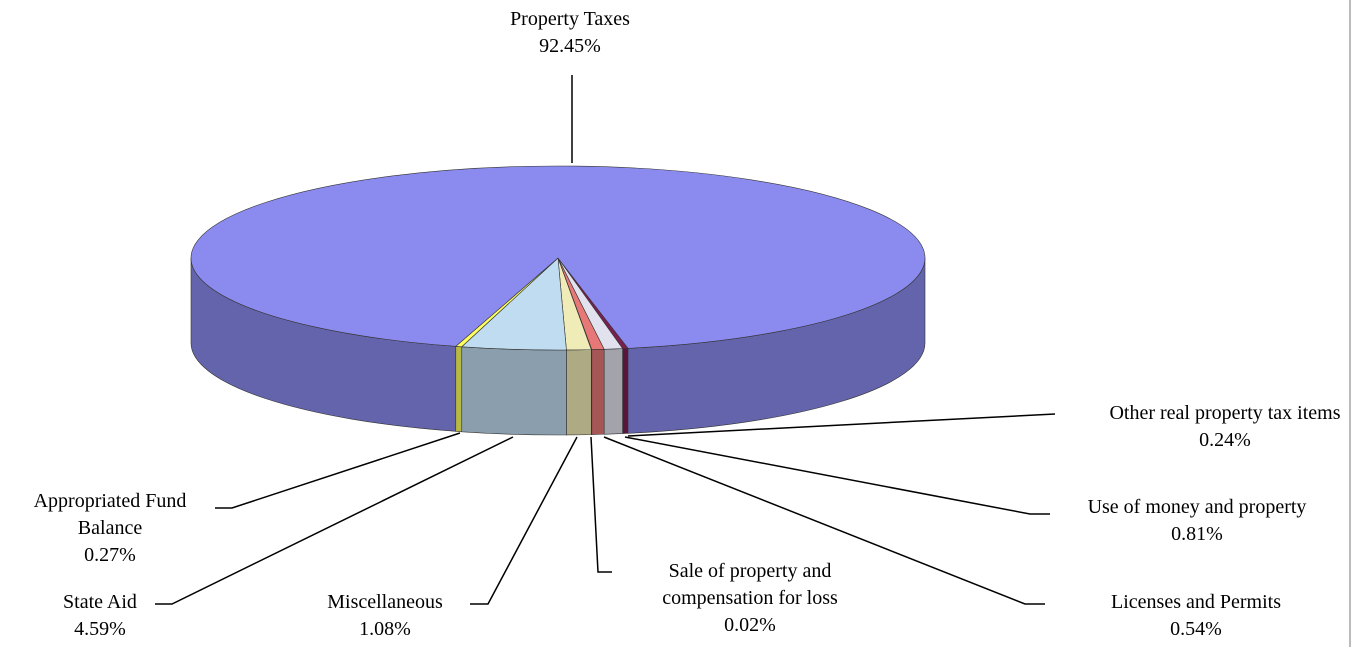 The width and height of the screenshot is (1357, 647). I want to click on slice-label: Appropriated Fund Balance 0.27%, so click(110, 528).